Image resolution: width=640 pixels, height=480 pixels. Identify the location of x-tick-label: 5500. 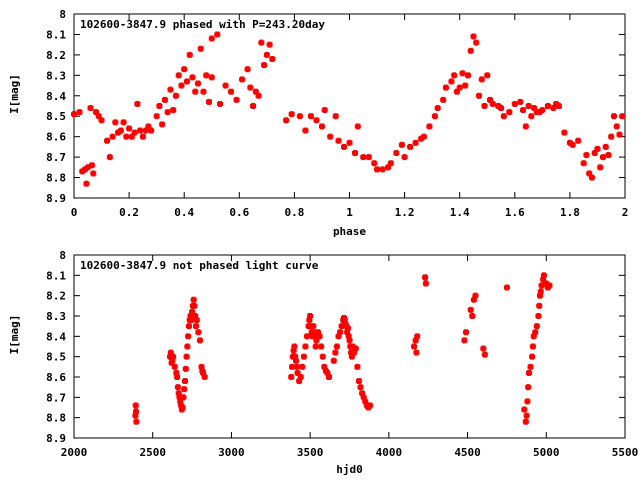
(625, 452).